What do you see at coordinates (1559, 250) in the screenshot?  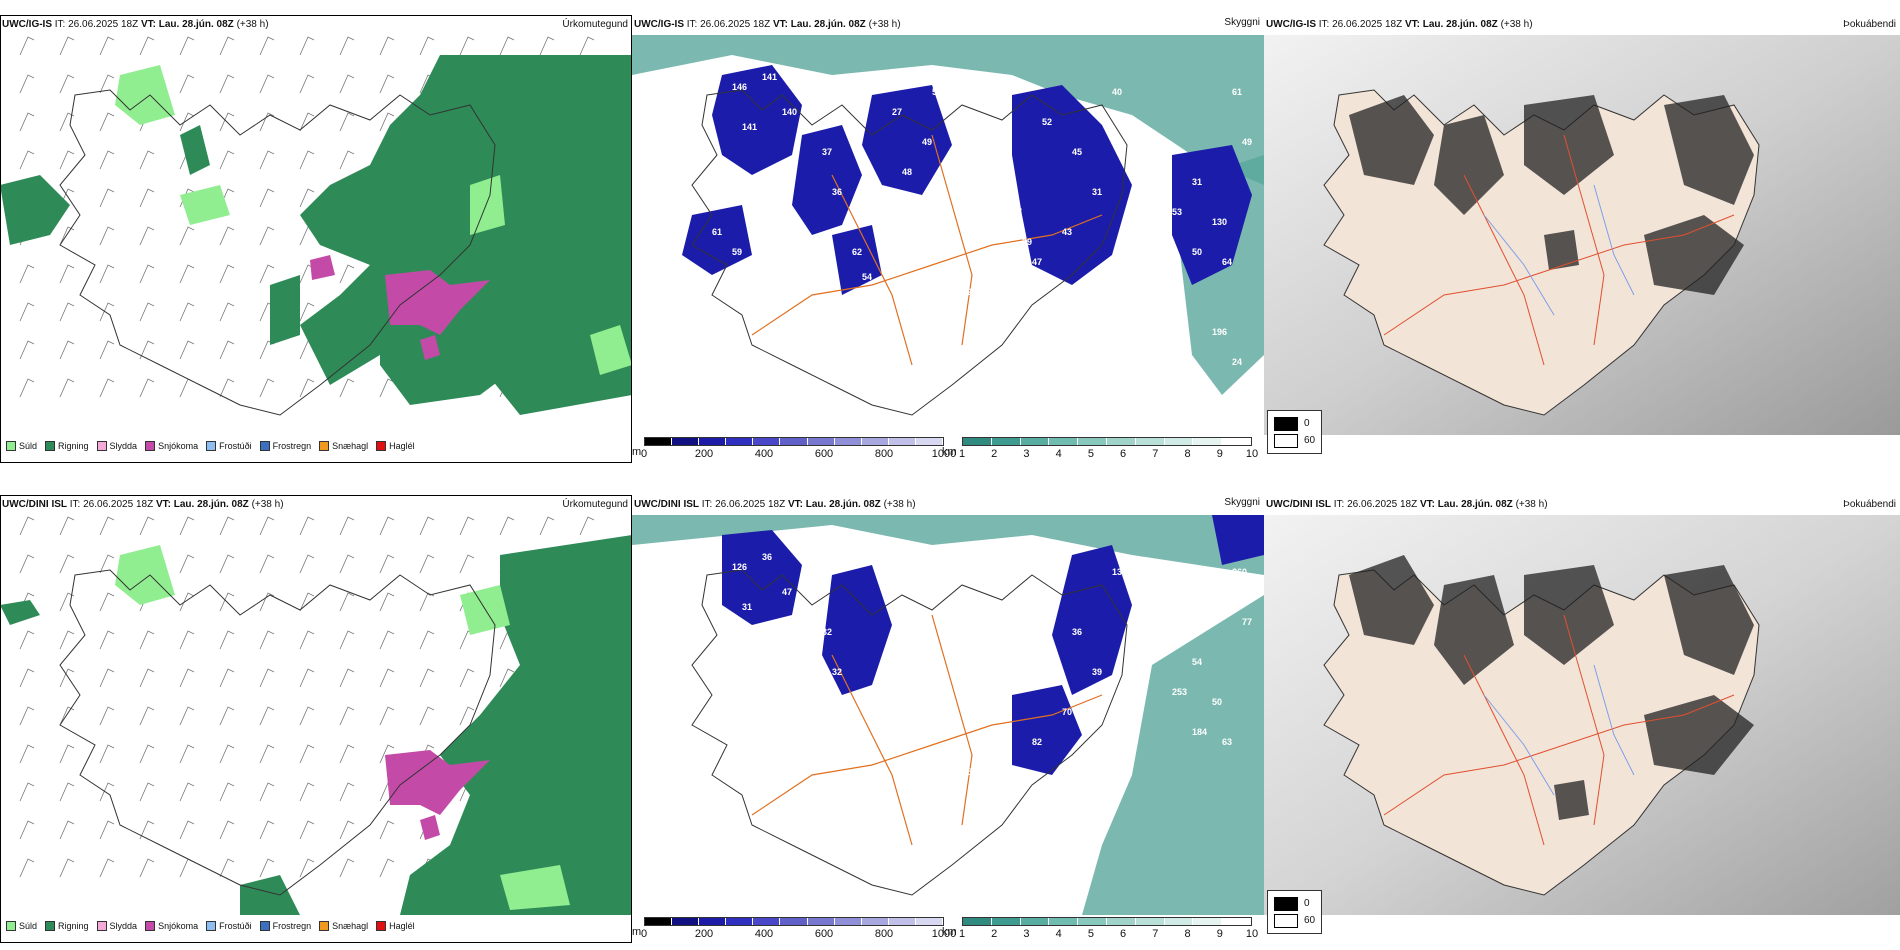 I see `roads` at bounding box center [1559, 250].